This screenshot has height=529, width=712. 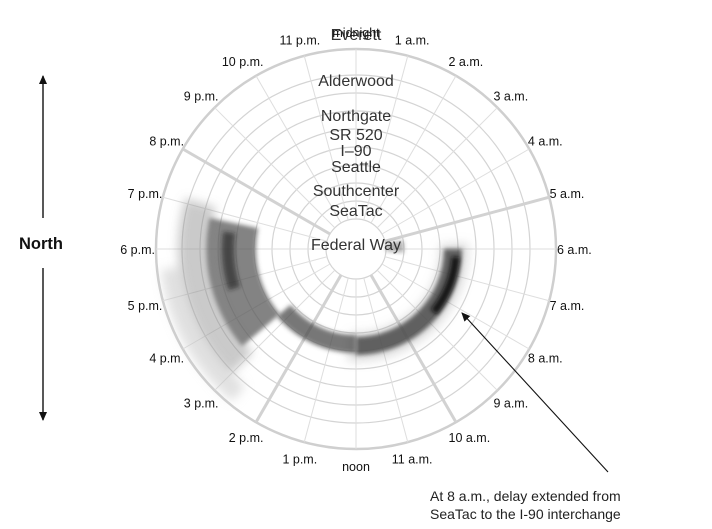 I want to click on hour-label: 3 p.m., so click(x=201, y=403).